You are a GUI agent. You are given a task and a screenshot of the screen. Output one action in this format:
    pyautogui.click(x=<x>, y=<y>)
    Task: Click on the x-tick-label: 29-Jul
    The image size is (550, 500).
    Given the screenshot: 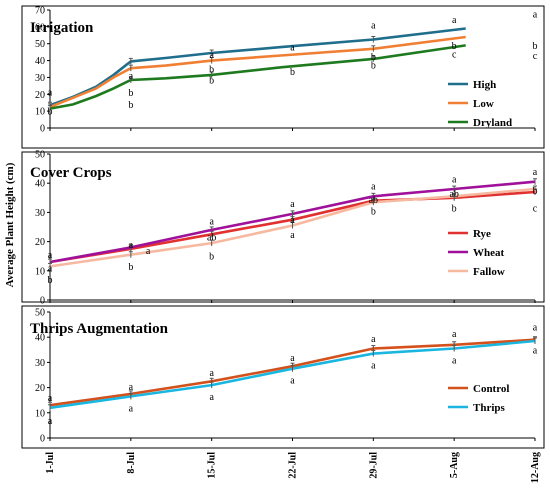 What is the action you would take?
    pyautogui.click(x=373, y=465)
    